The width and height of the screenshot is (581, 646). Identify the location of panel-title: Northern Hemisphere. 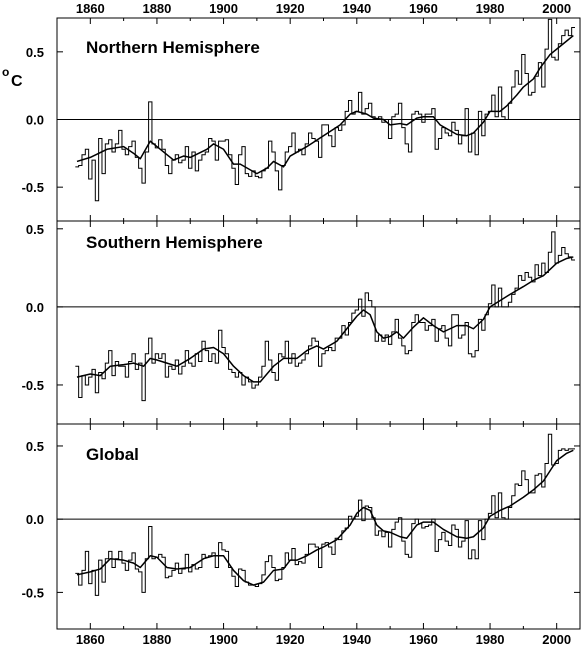
(173, 47).